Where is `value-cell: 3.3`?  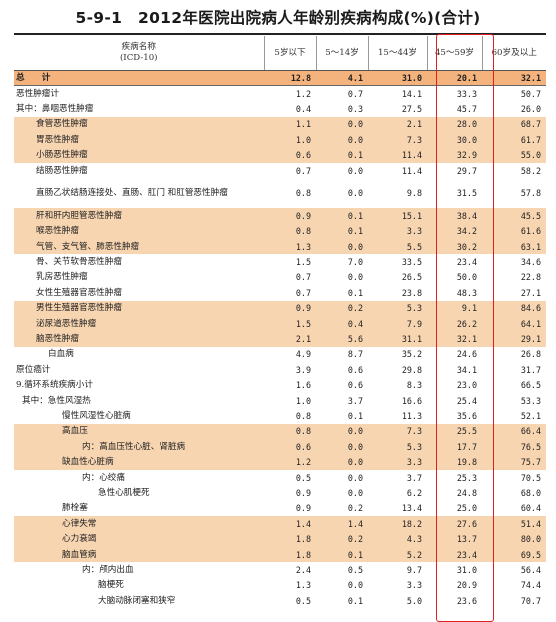 value-cell: 3.3 is located at coordinates (397, 461).